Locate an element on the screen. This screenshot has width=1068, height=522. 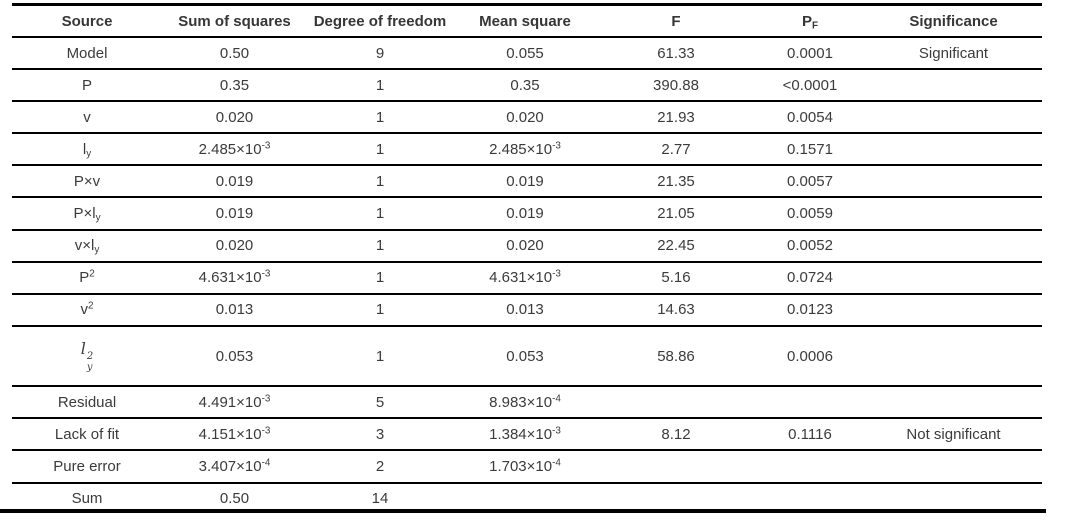
cell-source: Model is located at coordinates (87, 54).